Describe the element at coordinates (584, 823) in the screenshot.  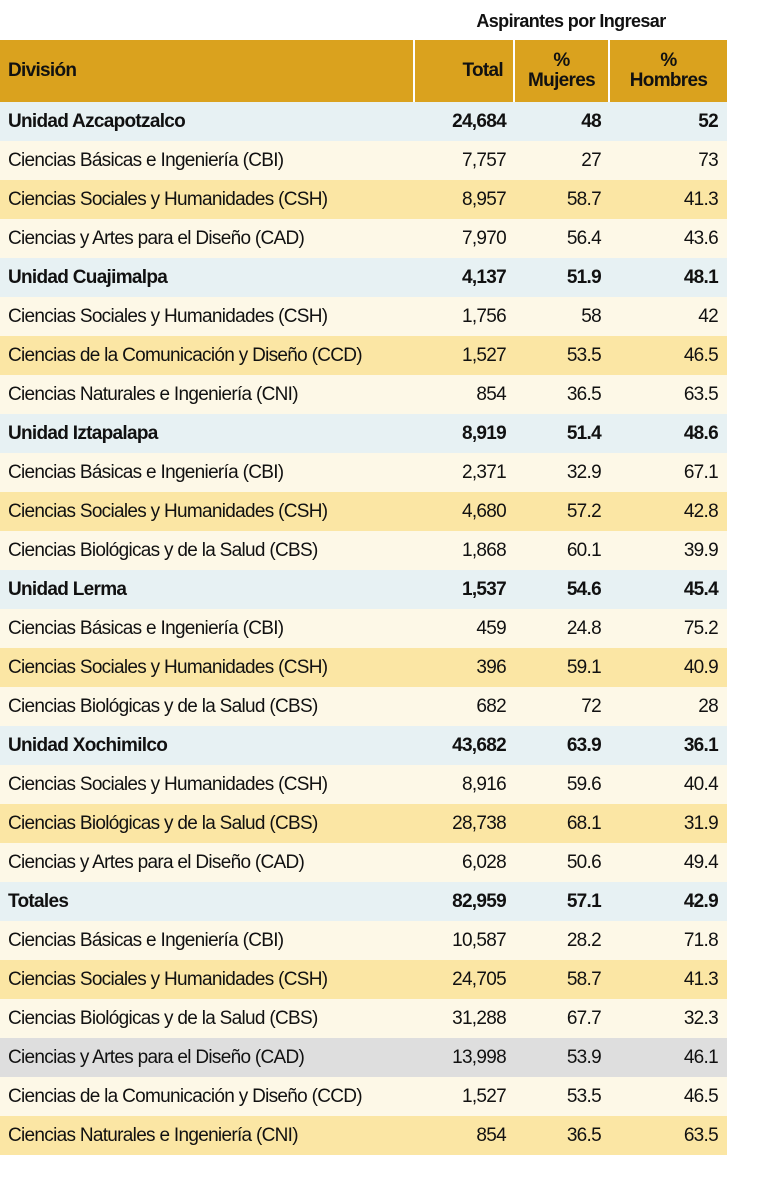
I see `cell-value: 68.1` at that location.